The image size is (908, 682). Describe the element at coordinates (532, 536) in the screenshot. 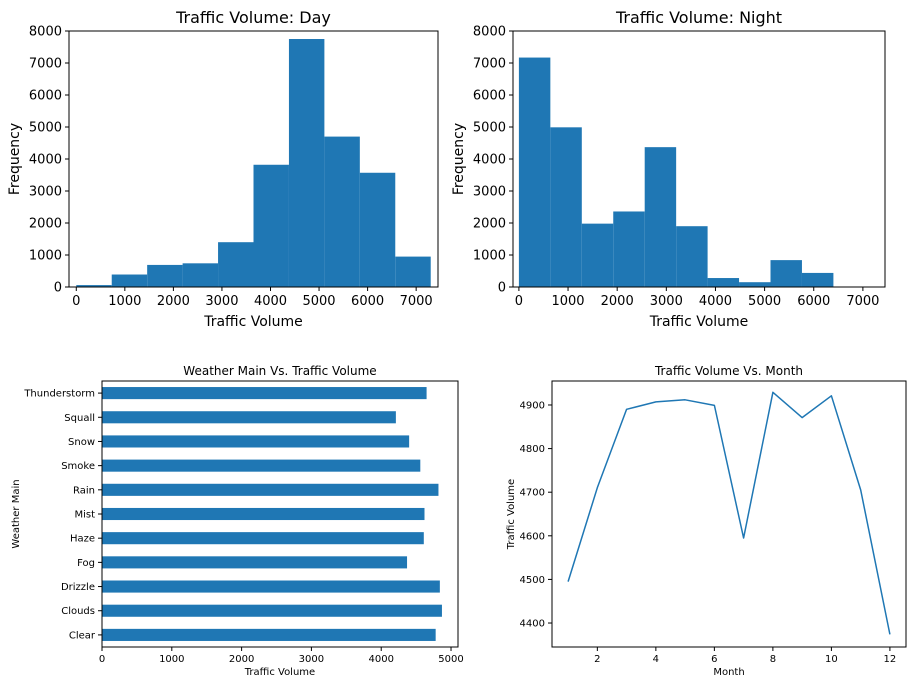

I see `y-tick-label: 4600` at that location.